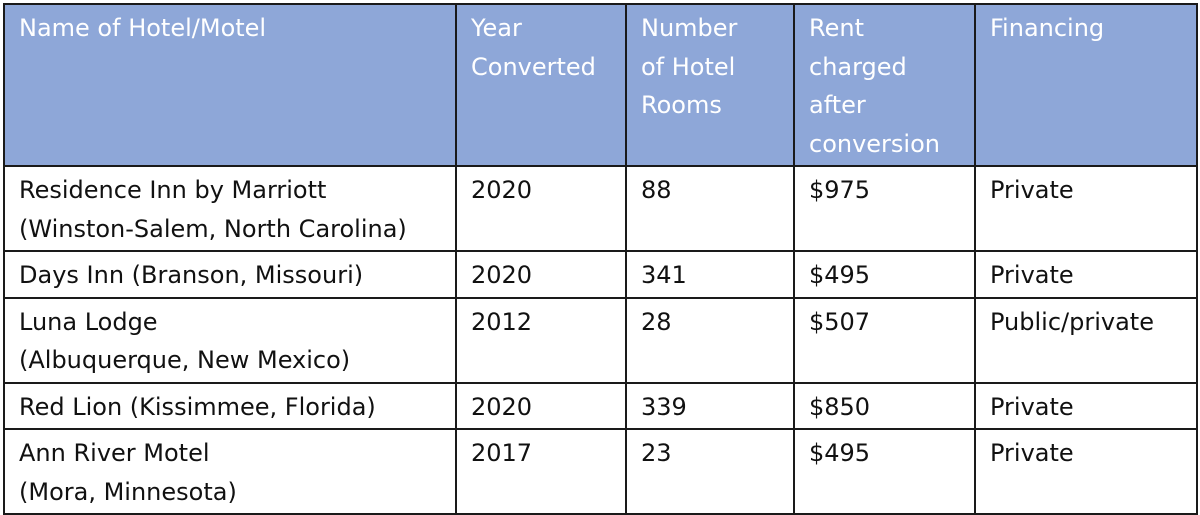  Describe the element at coordinates (874, 143) in the screenshot. I see `header-rent-line: conversion` at that location.